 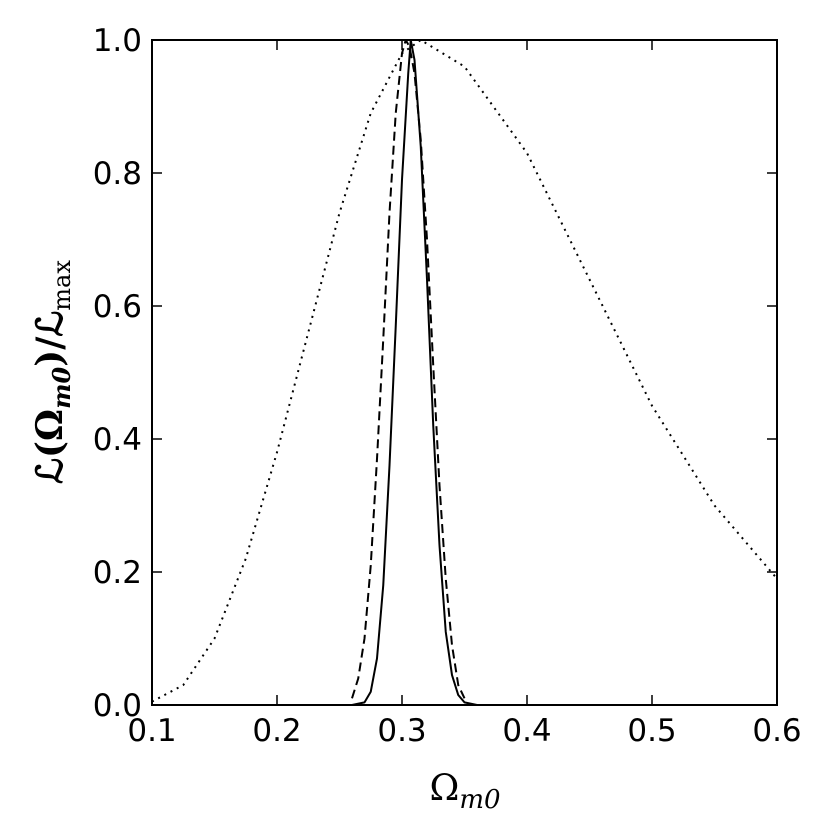 I want to click on y-tick-label: 0.0, so click(x=117, y=706).